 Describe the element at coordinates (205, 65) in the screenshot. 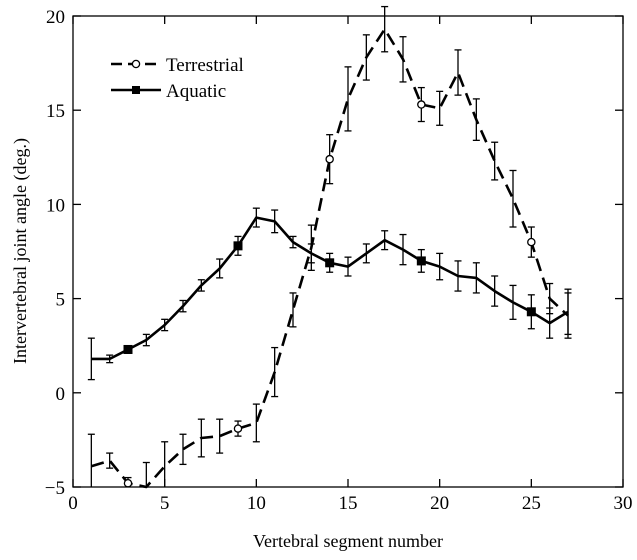

I see `legend-terrestrial-label: Terrestrial` at that location.